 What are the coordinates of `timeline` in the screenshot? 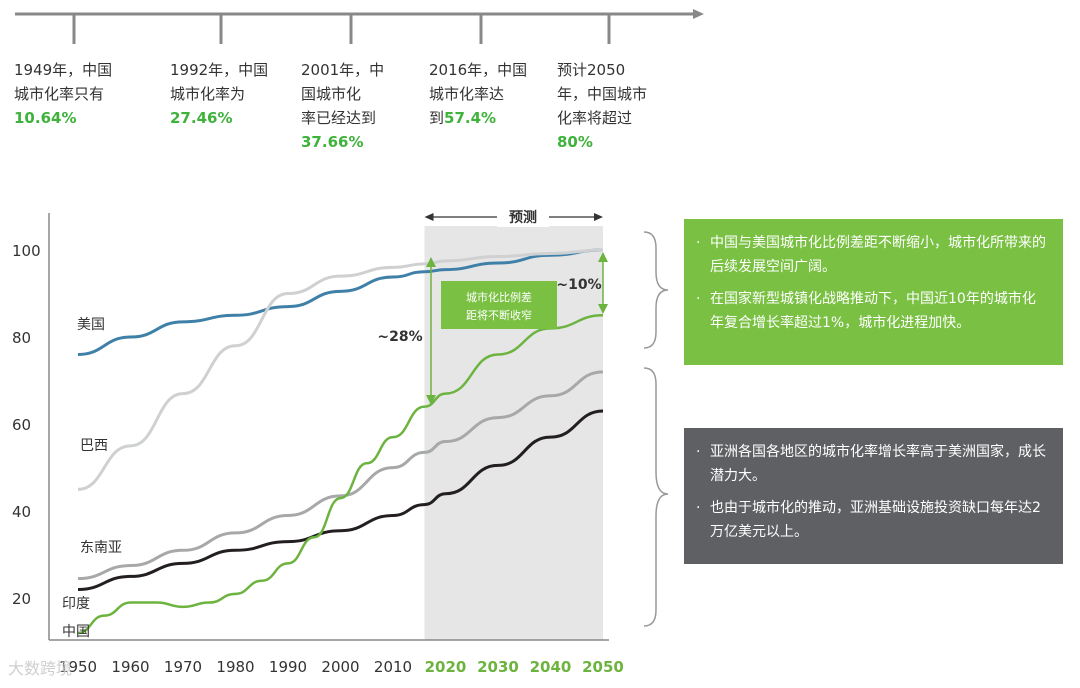 It's located at (359, 26).